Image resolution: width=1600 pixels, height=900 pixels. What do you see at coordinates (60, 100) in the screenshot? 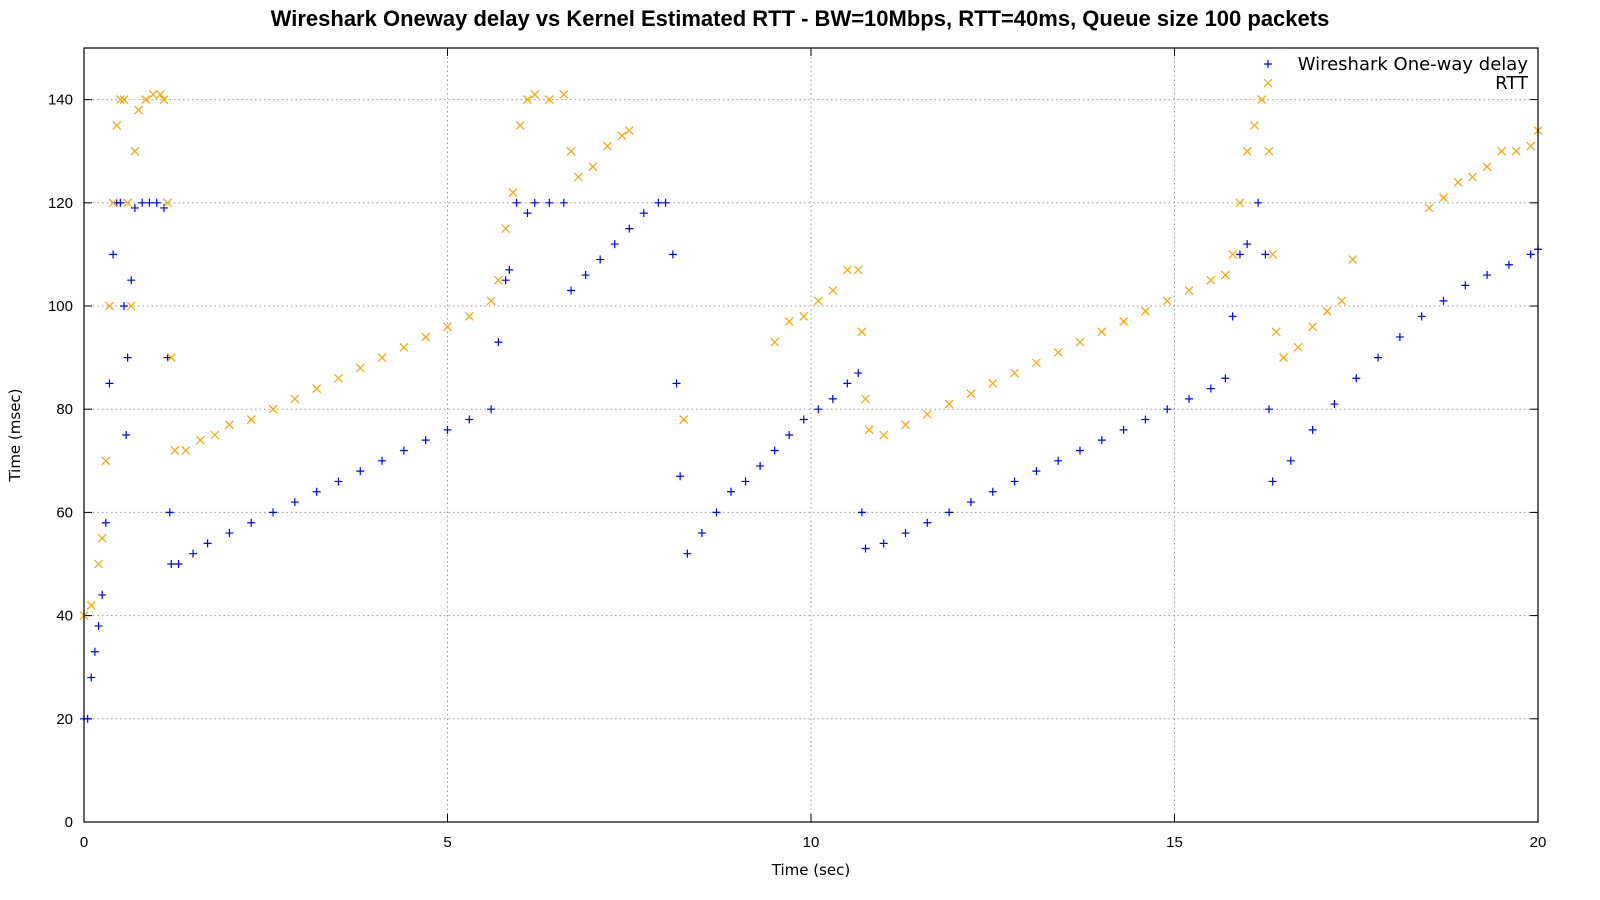
I see `y-tick-label: 140` at bounding box center [60, 100].